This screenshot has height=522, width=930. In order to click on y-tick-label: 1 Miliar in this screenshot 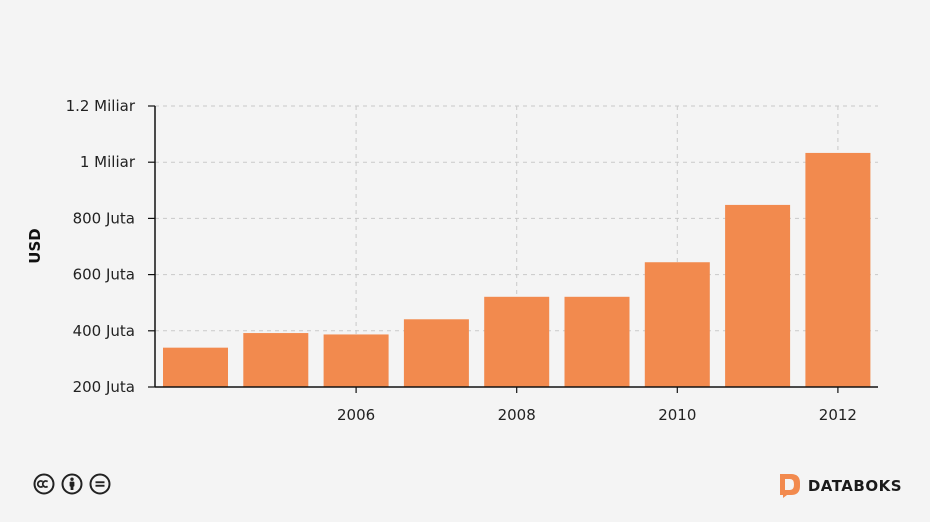, I will do `click(108, 162)`.